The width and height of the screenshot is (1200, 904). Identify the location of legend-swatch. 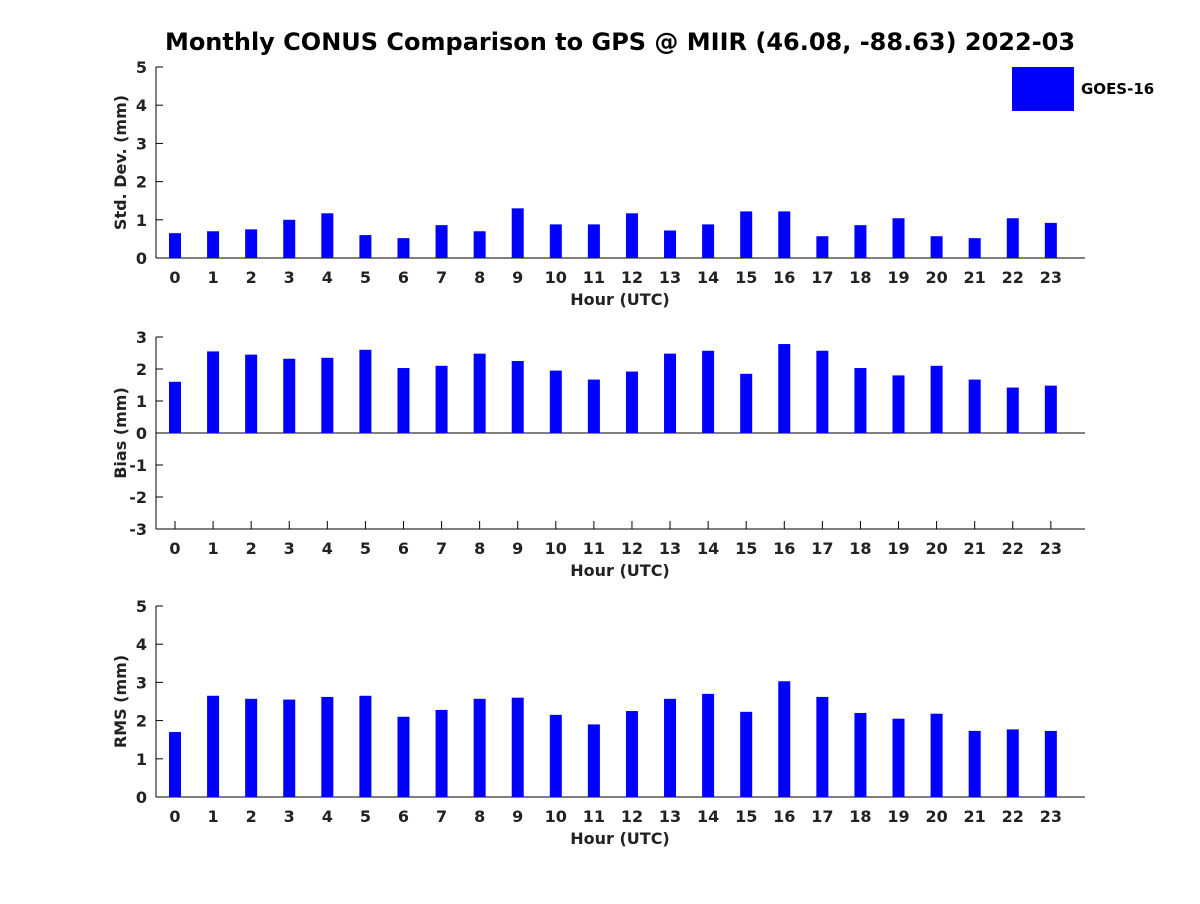
(1043, 89).